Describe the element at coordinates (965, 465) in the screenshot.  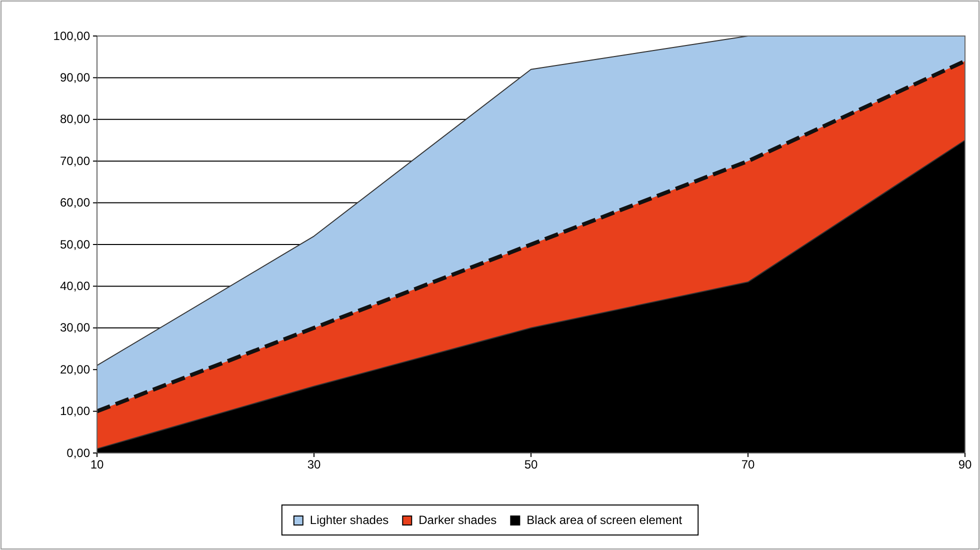
I see `x-tick-label: 90` at that location.